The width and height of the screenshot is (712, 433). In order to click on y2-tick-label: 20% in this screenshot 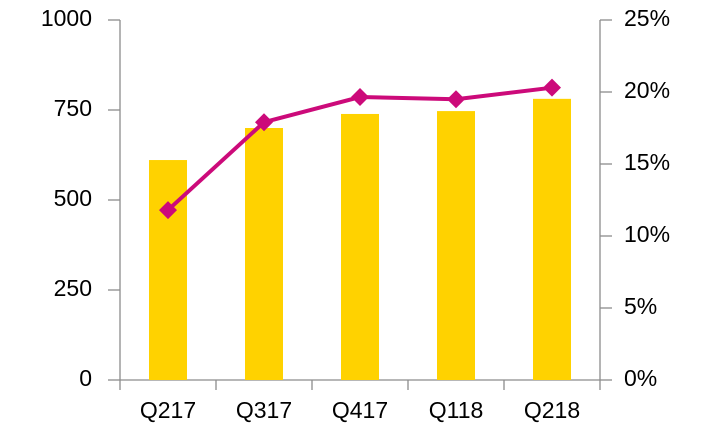, I will do `click(647, 90)`.